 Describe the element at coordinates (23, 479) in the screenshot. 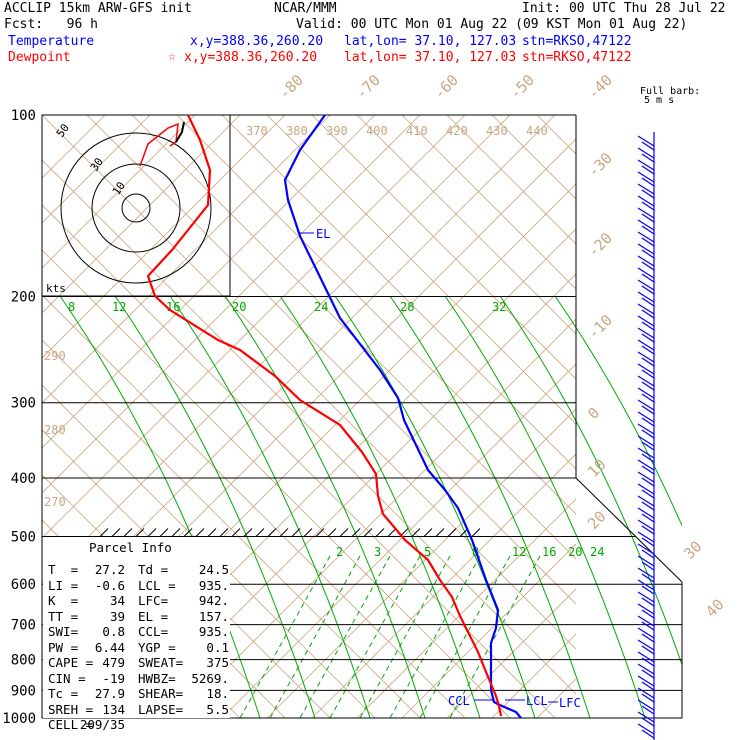

I see `pressure-tick-label: 400` at that location.